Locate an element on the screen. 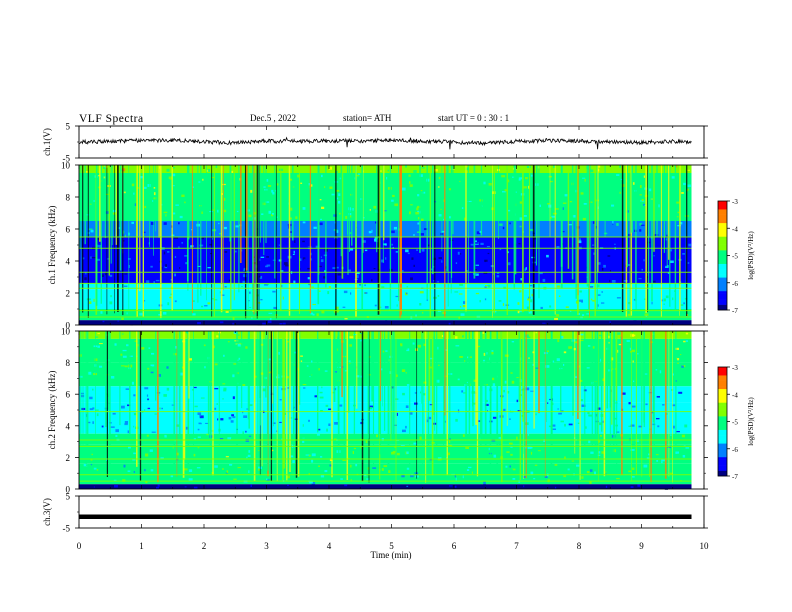 Image resolution: width=792 pixels, height=612 pixels. ch1-waveform-trace is located at coordinates (385, 143).